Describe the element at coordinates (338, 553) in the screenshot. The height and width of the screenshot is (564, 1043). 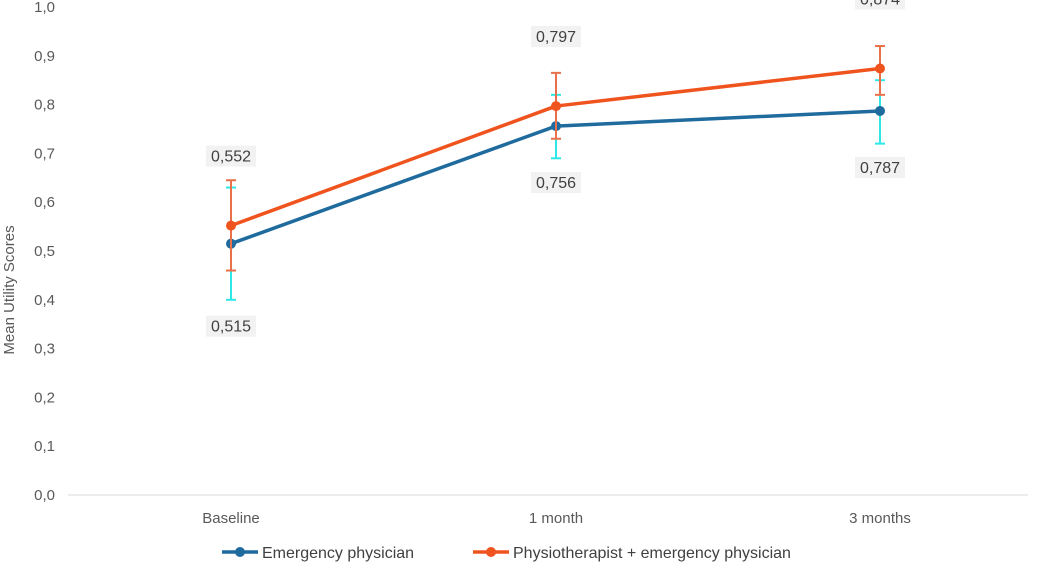
I see `legend-label: Emergency physician` at that location.